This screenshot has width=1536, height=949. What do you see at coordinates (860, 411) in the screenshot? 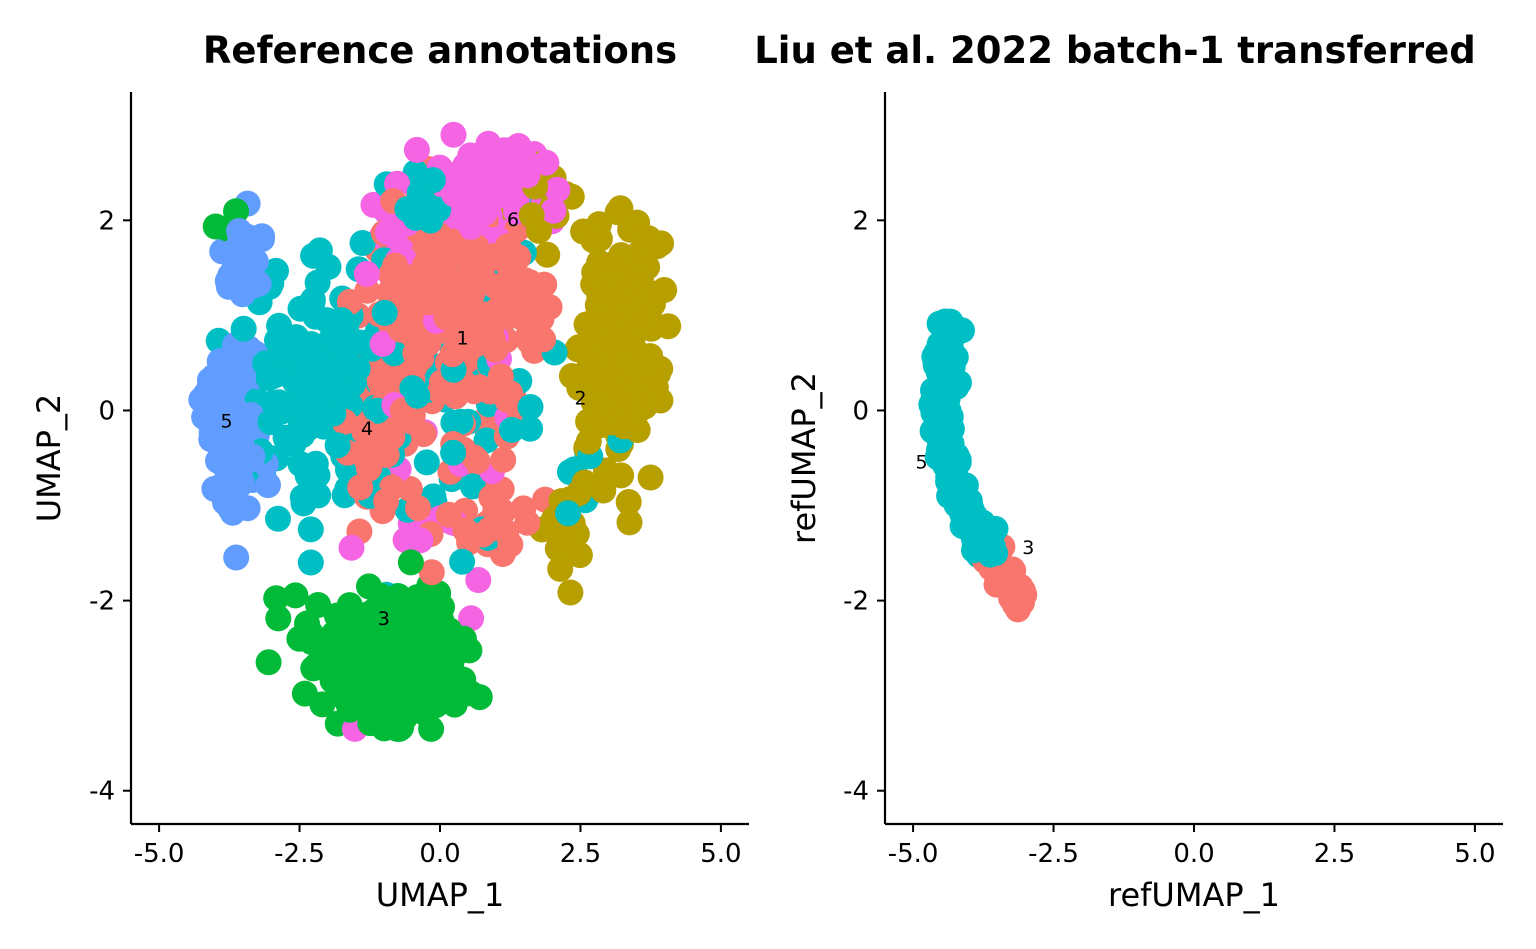
I see `y-tick-label: 0` at bounding box center [860, 411].